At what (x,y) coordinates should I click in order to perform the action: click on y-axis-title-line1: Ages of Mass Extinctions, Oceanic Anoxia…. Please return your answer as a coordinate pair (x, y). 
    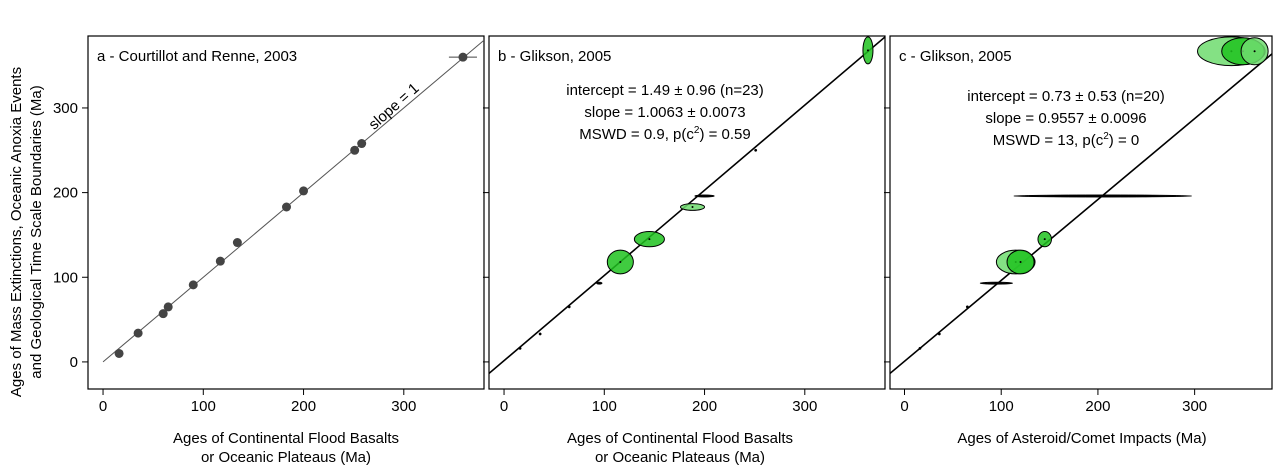
    Looking at the image, I should click on (16, 232).